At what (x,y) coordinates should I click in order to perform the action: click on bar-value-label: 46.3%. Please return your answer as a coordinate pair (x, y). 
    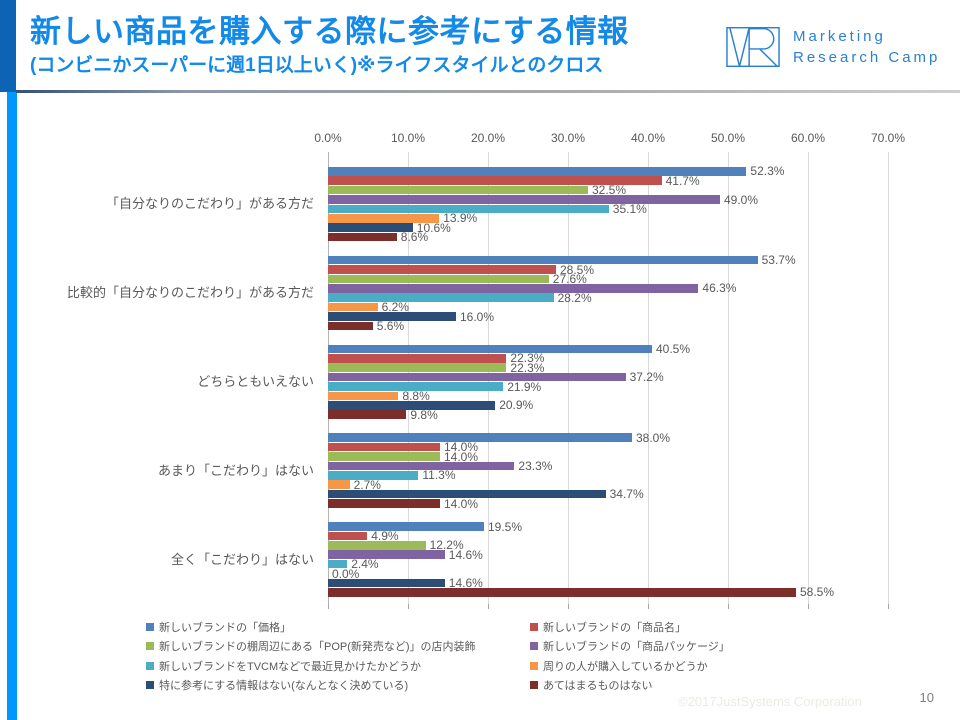
    Looking at the image, I should click on (719, 288).